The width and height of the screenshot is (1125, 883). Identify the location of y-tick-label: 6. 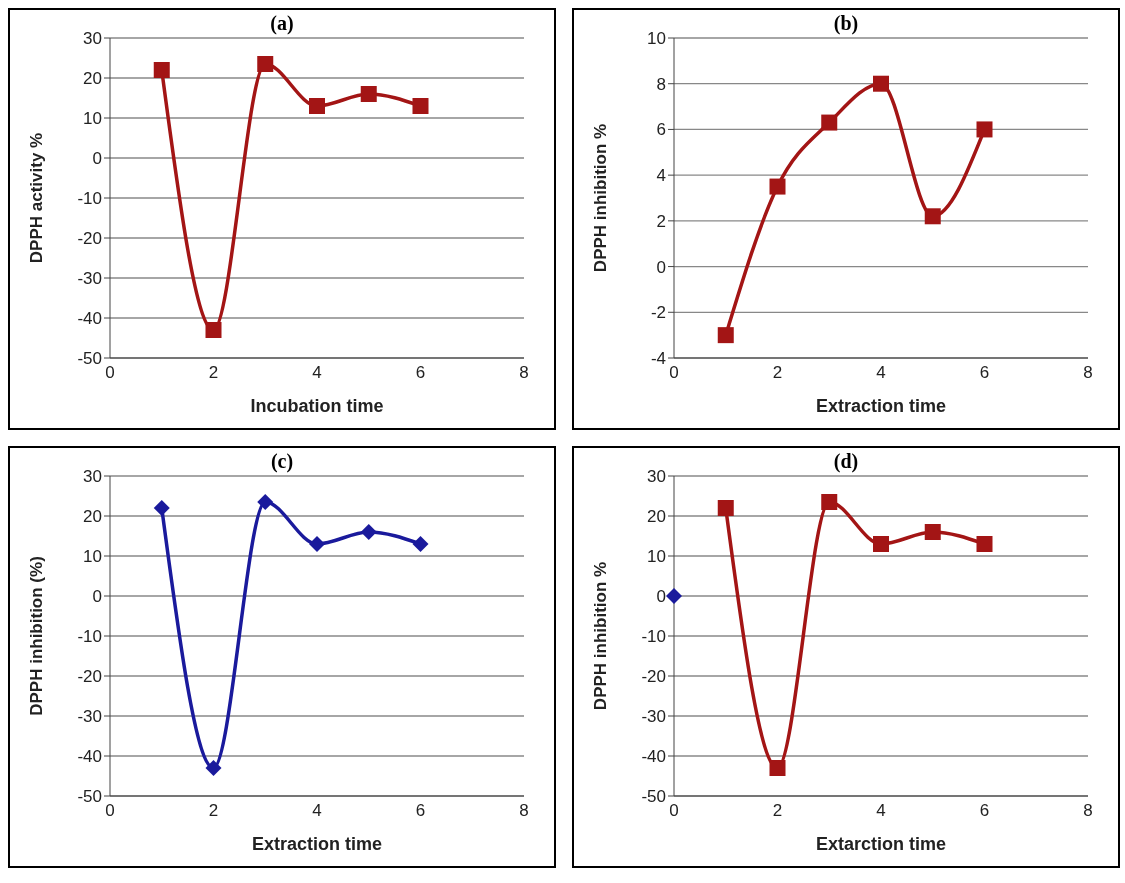
(661, 130).